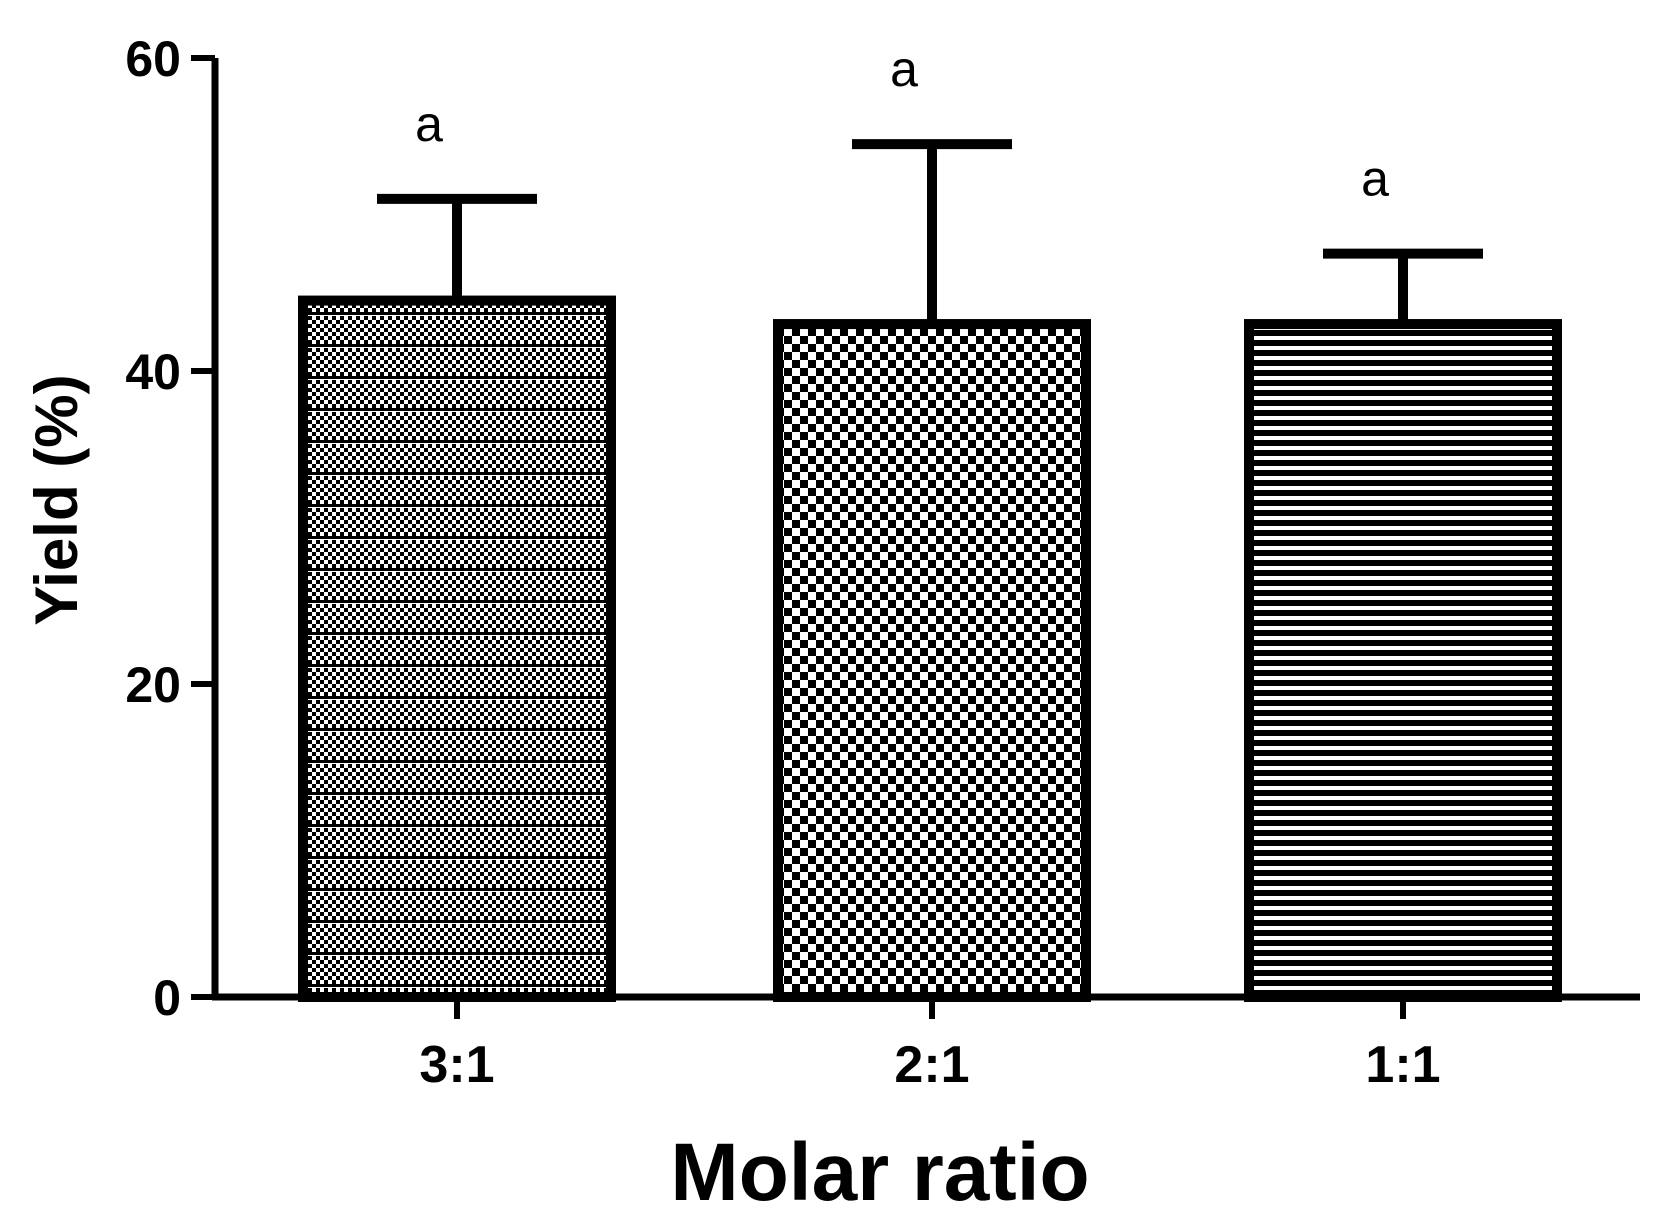  I want to click on x-tick-label: 1:1, so click(1402, 1065).